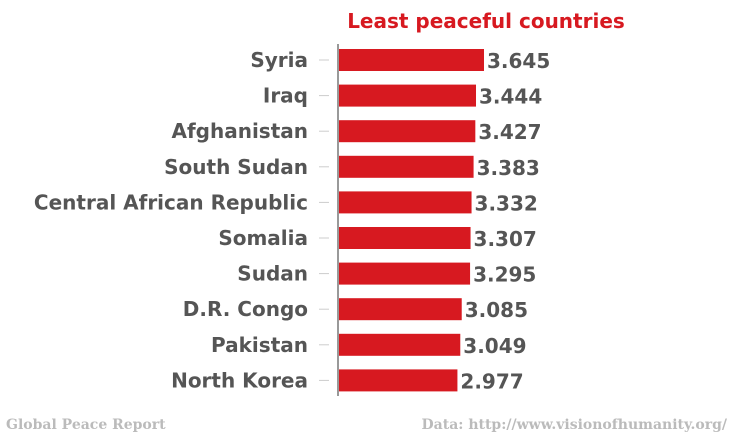 This screenshot has height=436, width=735. What do you see at coordinates (279, 60) in the screenshot?
I see `category-label: Syria` at bounding box center [279, 60].